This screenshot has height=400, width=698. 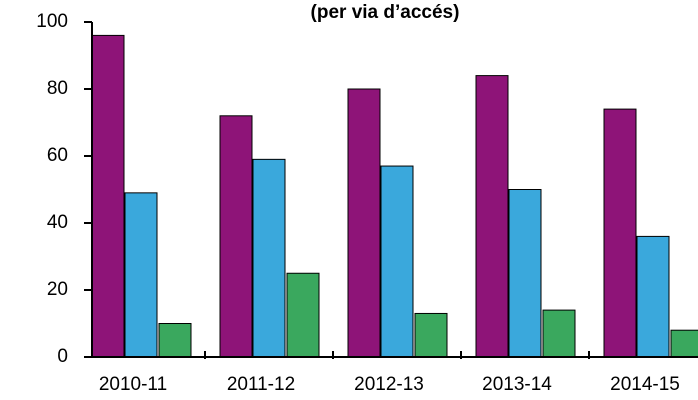 I want to click on y-tick-label: 40, so click(x=57, y=222).